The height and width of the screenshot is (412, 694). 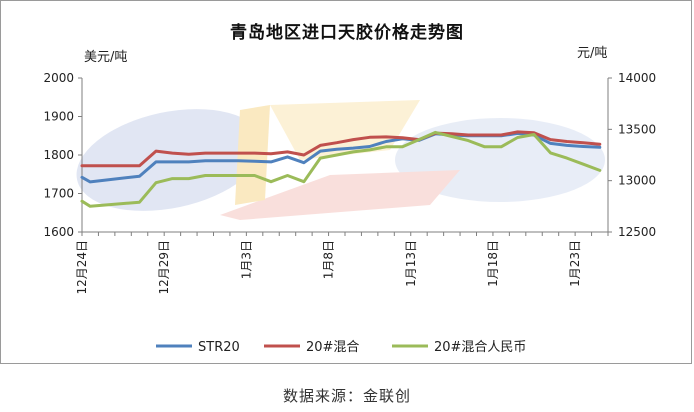 What do you see at coordinates (346, 396) in the screenshot?
I see `data-source: 数据来源：金联创` at bounding box center [346, 396].